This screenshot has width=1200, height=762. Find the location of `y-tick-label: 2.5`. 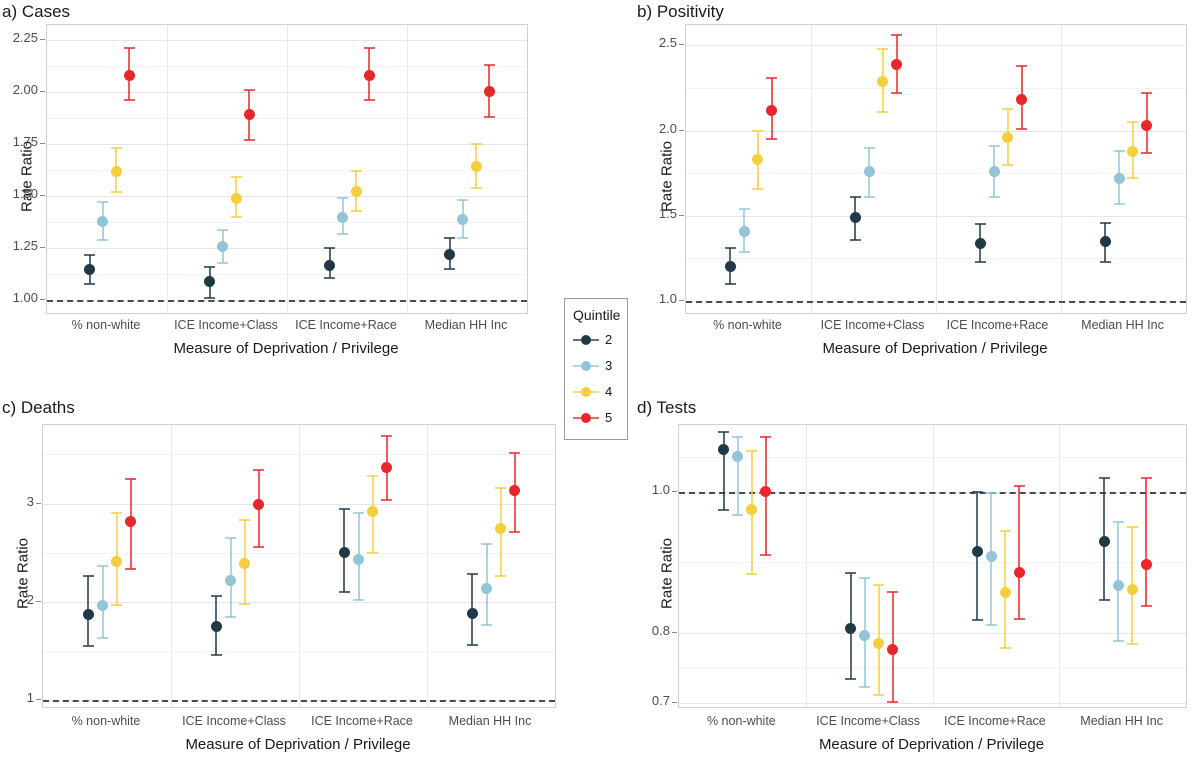

y-tick-label: 2.5 is located at coordinates (667, 43).